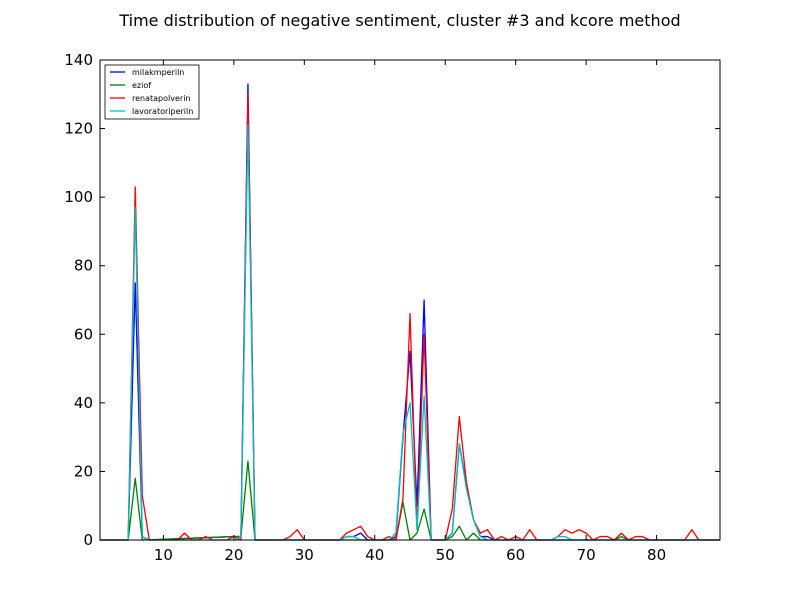  Describe the element at coordinates (83, 334) in the screenshot. I see `y-tick-label: 60` at that location.